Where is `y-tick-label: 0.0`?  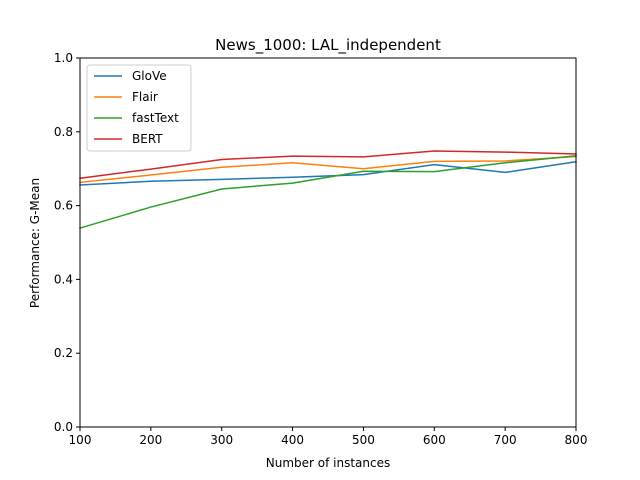
y-tick-label: 0.0 is located at coordinates (63, 427).